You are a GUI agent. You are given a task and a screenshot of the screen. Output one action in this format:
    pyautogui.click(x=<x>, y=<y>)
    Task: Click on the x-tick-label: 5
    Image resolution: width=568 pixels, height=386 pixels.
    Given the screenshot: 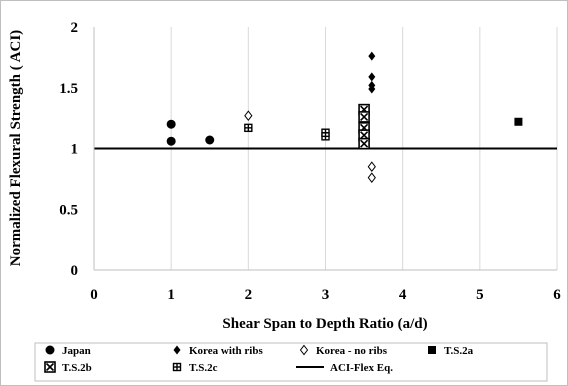 What is the action you would take?
    pyautogui.click(x=480, y=295)
    